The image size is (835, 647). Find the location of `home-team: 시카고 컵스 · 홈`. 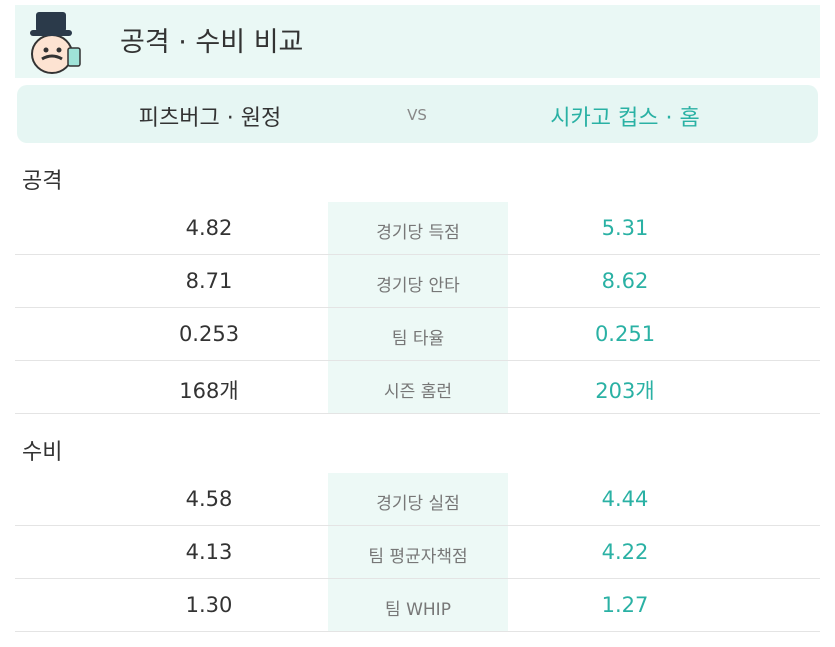

home-team: 시카고 컵스 · 홈 is located at coordinates (625, 118).